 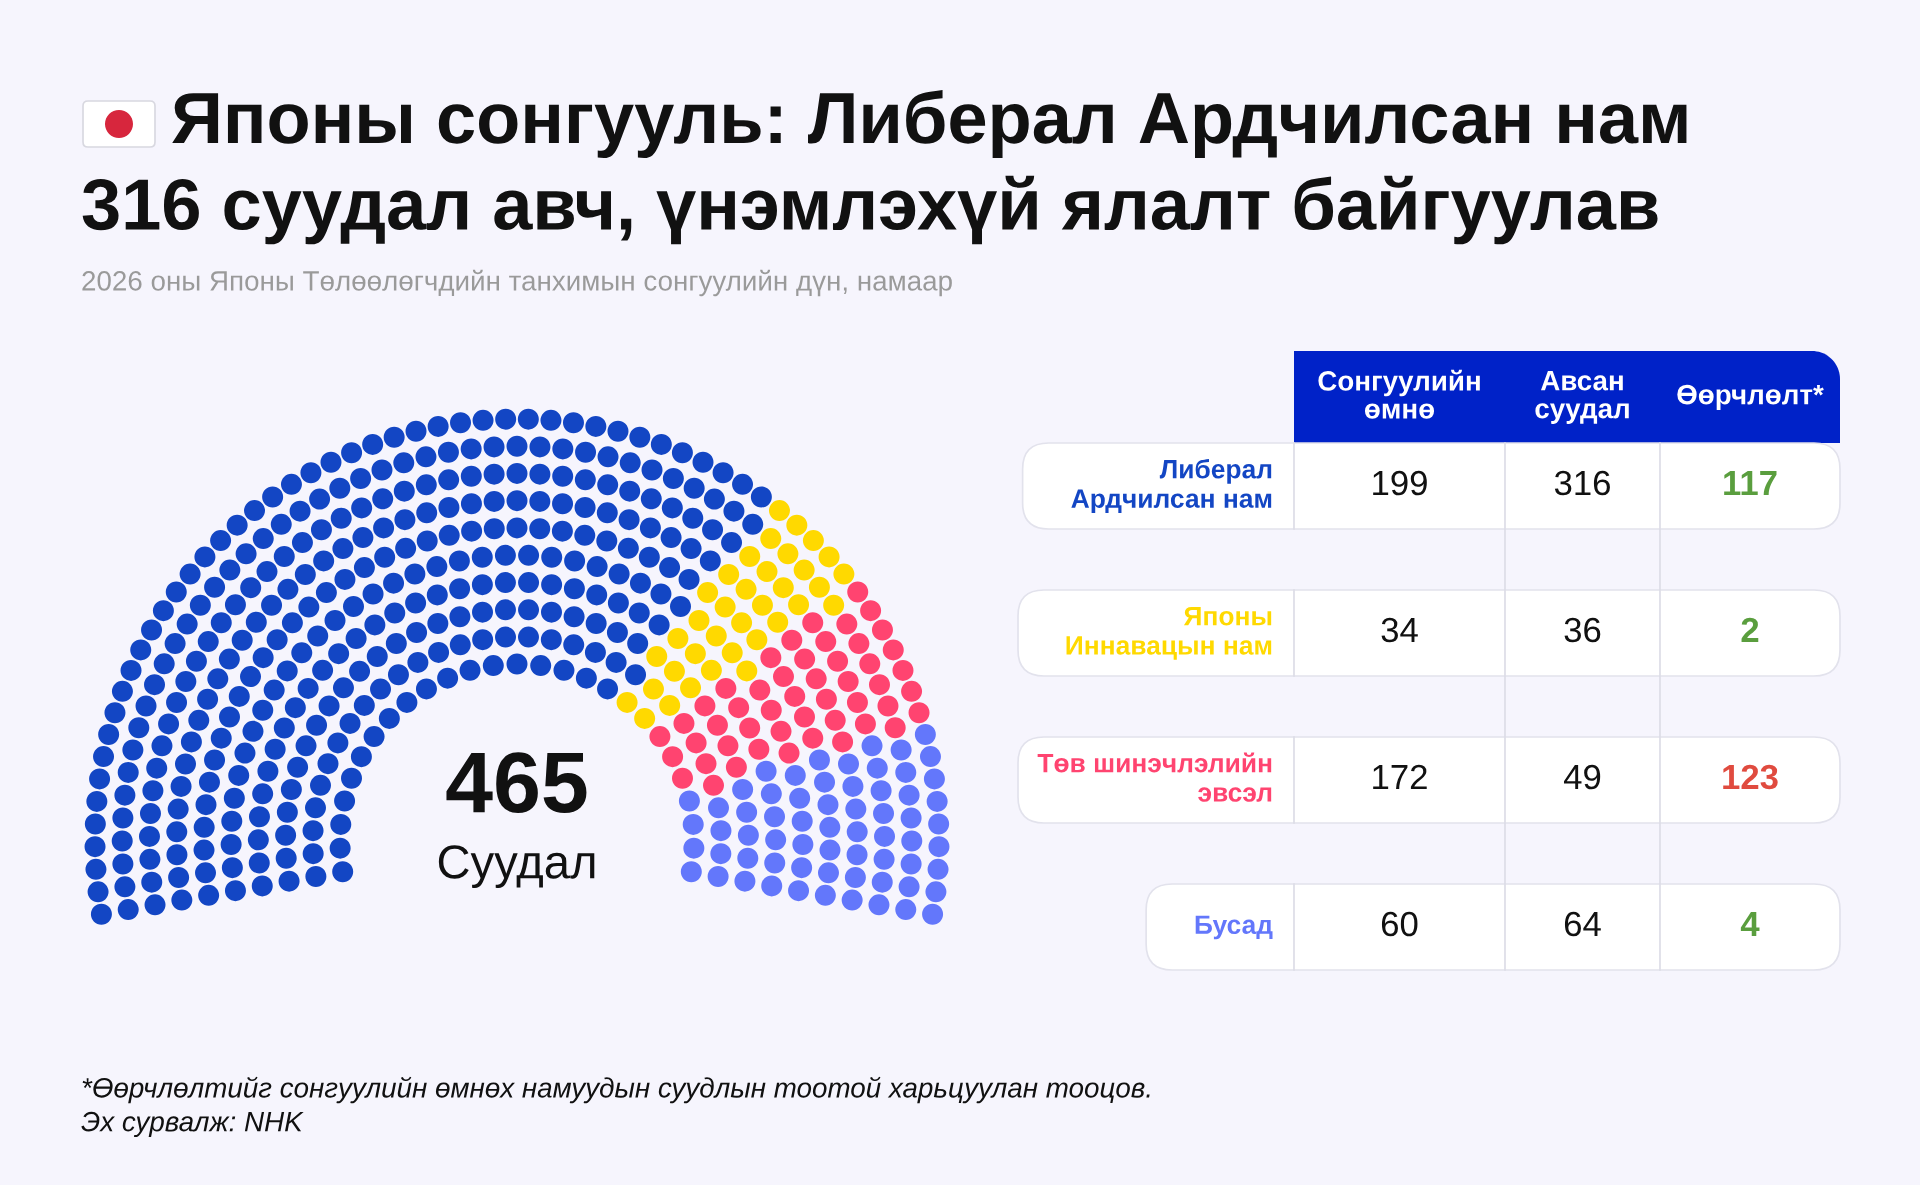 I want to click on data-label: 64, so click(x=1582, y=924).